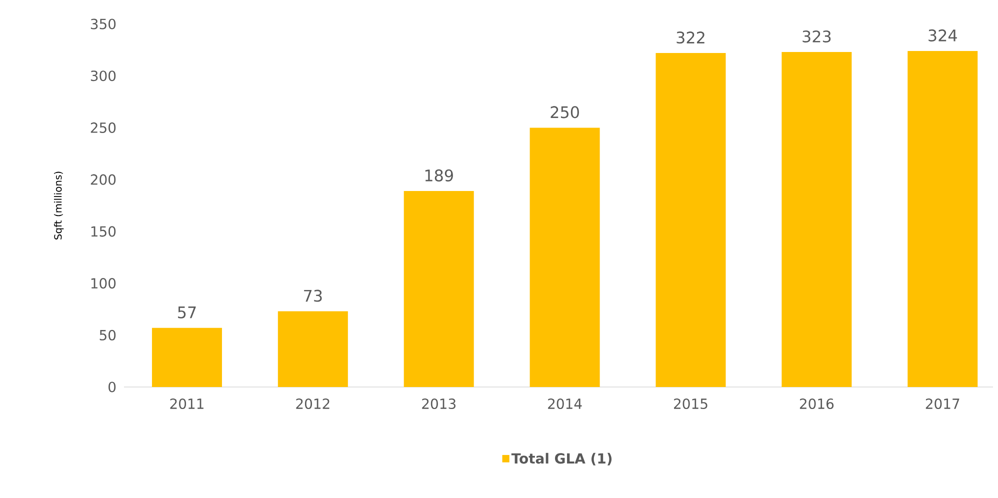  What do you see at coordinates (103, 231) in the screenshot?
I see `y-tick-label: 150` at bounding box center [103, 231].